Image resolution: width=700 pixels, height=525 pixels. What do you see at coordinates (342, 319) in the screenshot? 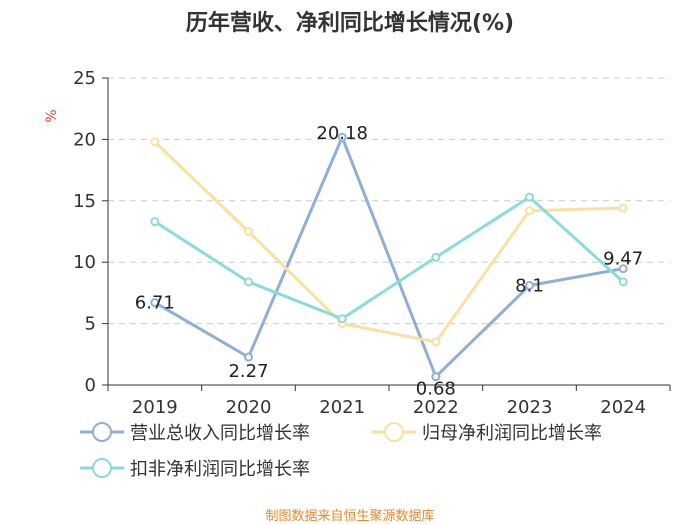
I see `series-2-point-2021` at bounding box center [342, 319].